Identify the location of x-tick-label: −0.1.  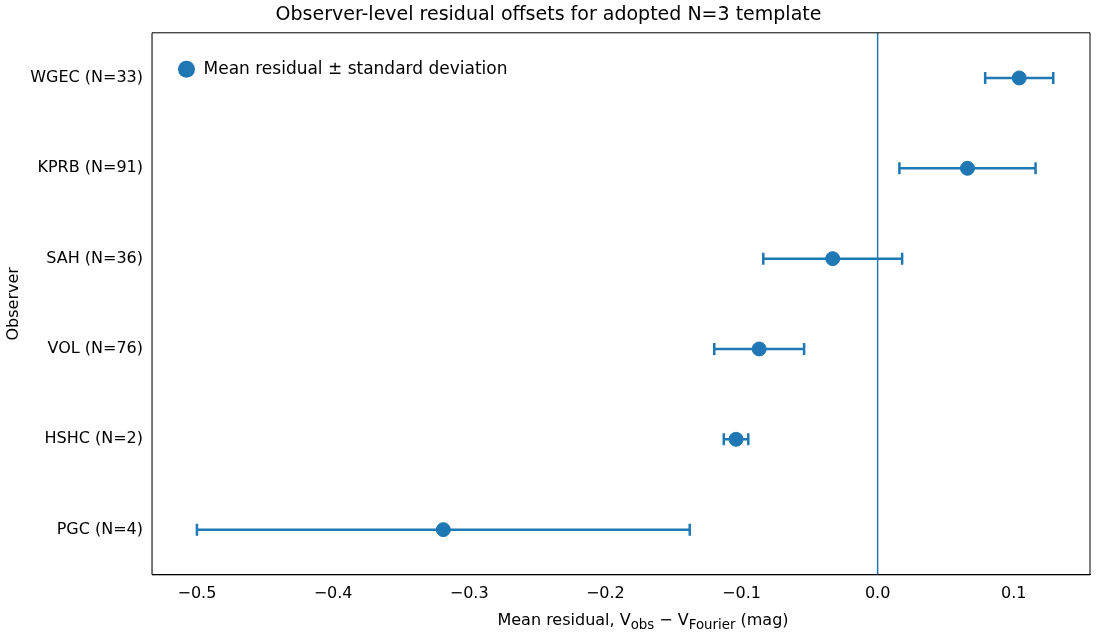
(741, 592).